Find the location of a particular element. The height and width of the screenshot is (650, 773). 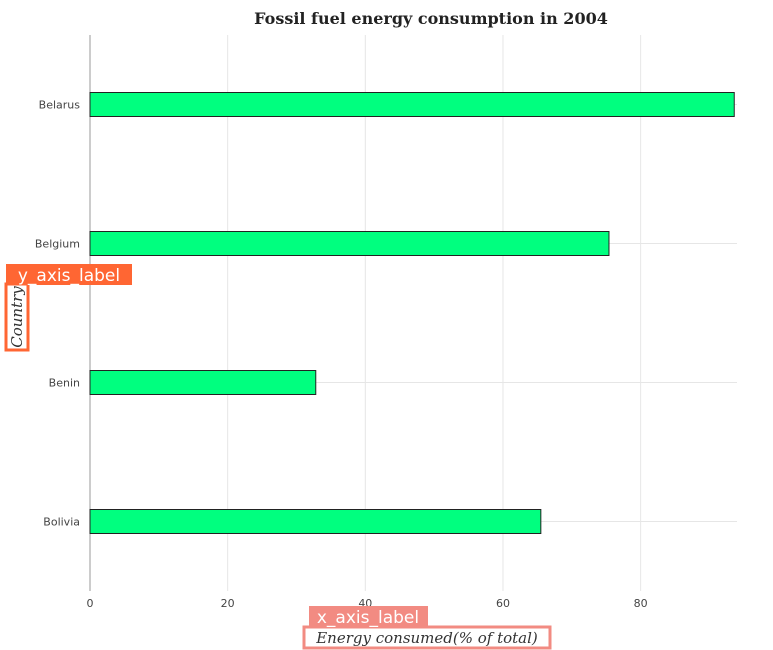

y-tick-label: Belarus is located at coordinates (60, 105).